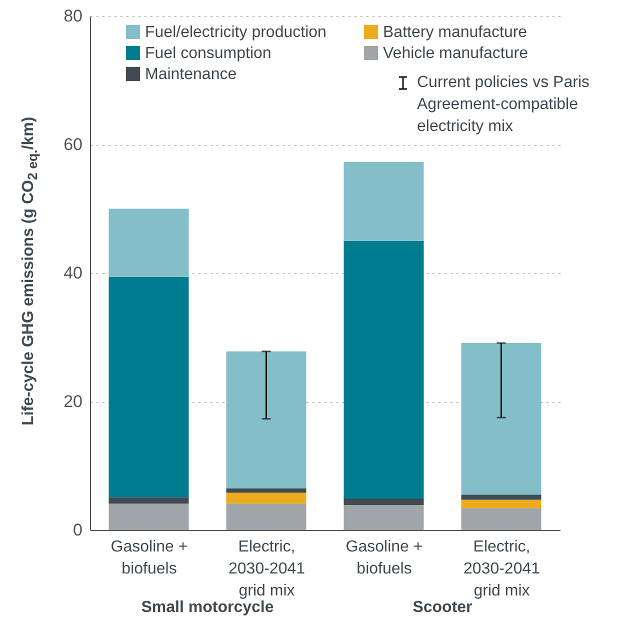  What do you see at coordinates (455, 53) in the screenshot?
I see `legend-label: Vehicle manufacture` at bounding box center [455, 53].